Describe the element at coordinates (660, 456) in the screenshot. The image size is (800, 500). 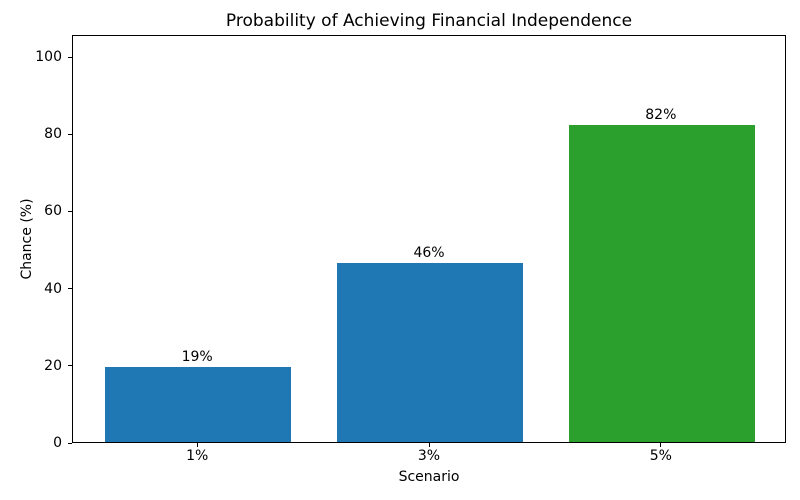
I see `x-tick-label: 5%` at that location.